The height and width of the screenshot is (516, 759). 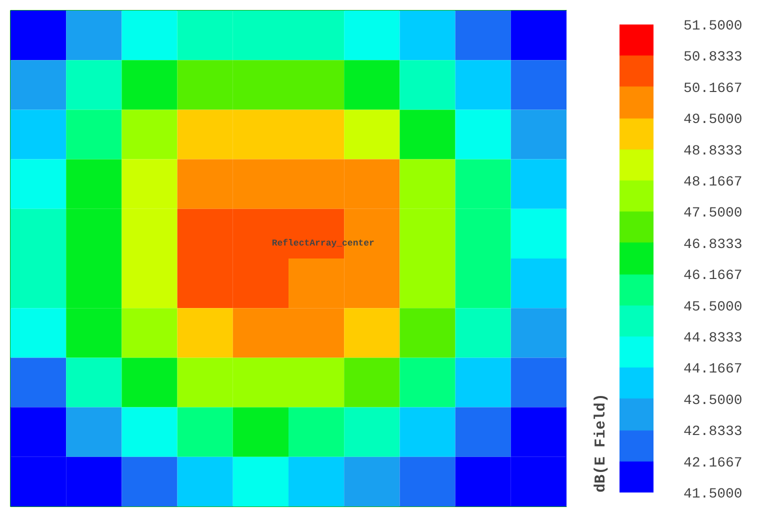 What do you see at coordinates (323, 243) in the screenshot?
I see `annotation: ReflectArray_center` at bounding box center [323, 243].